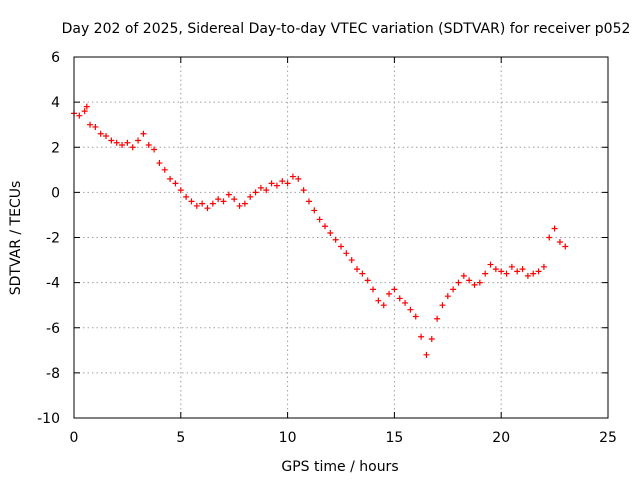 The height and width of the screenshot is (480, 640). Describe the element at coordinates (55, 103) in the screenshot. I see `y-tick-label: 4` at that location.